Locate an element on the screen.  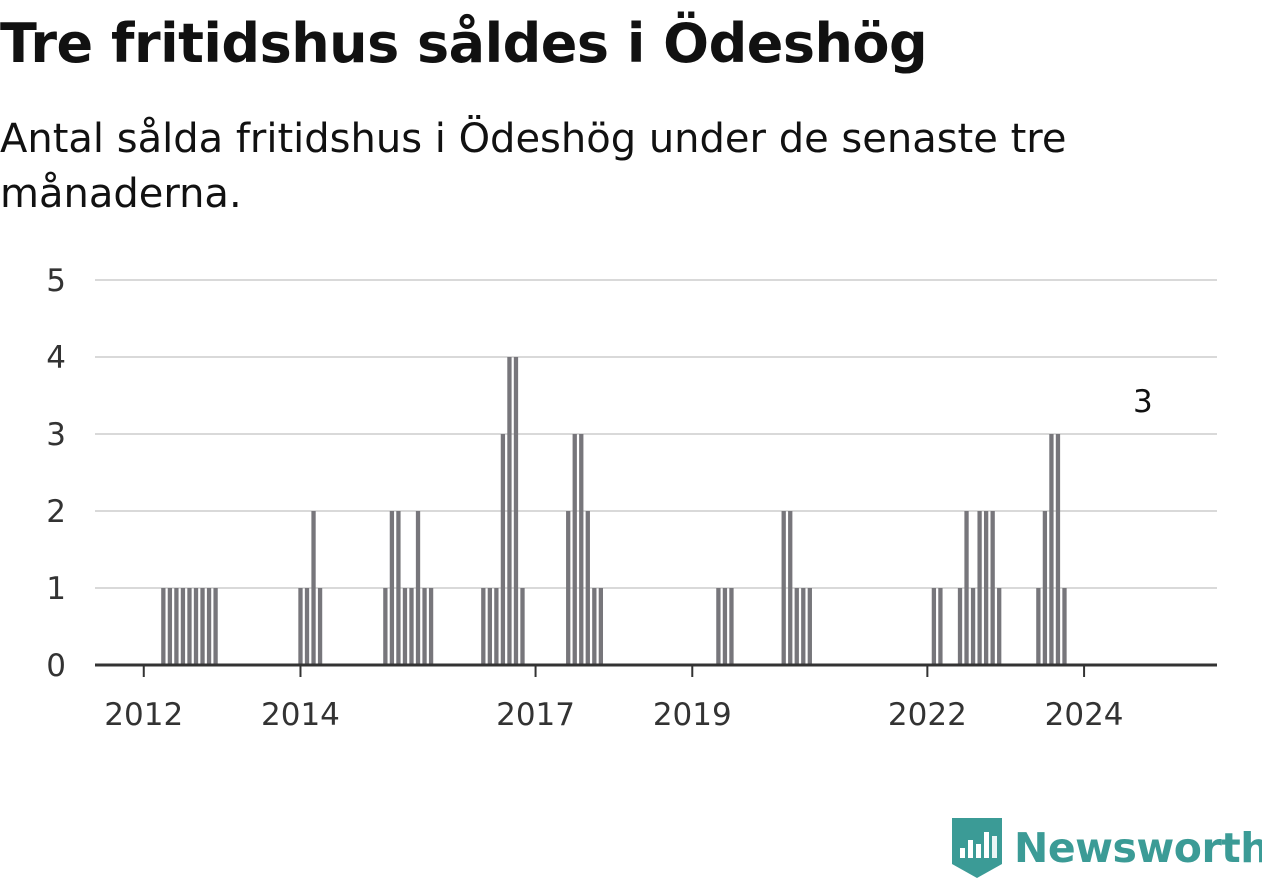
x-tick-label: 2017 is located at coordinates (535, 715).